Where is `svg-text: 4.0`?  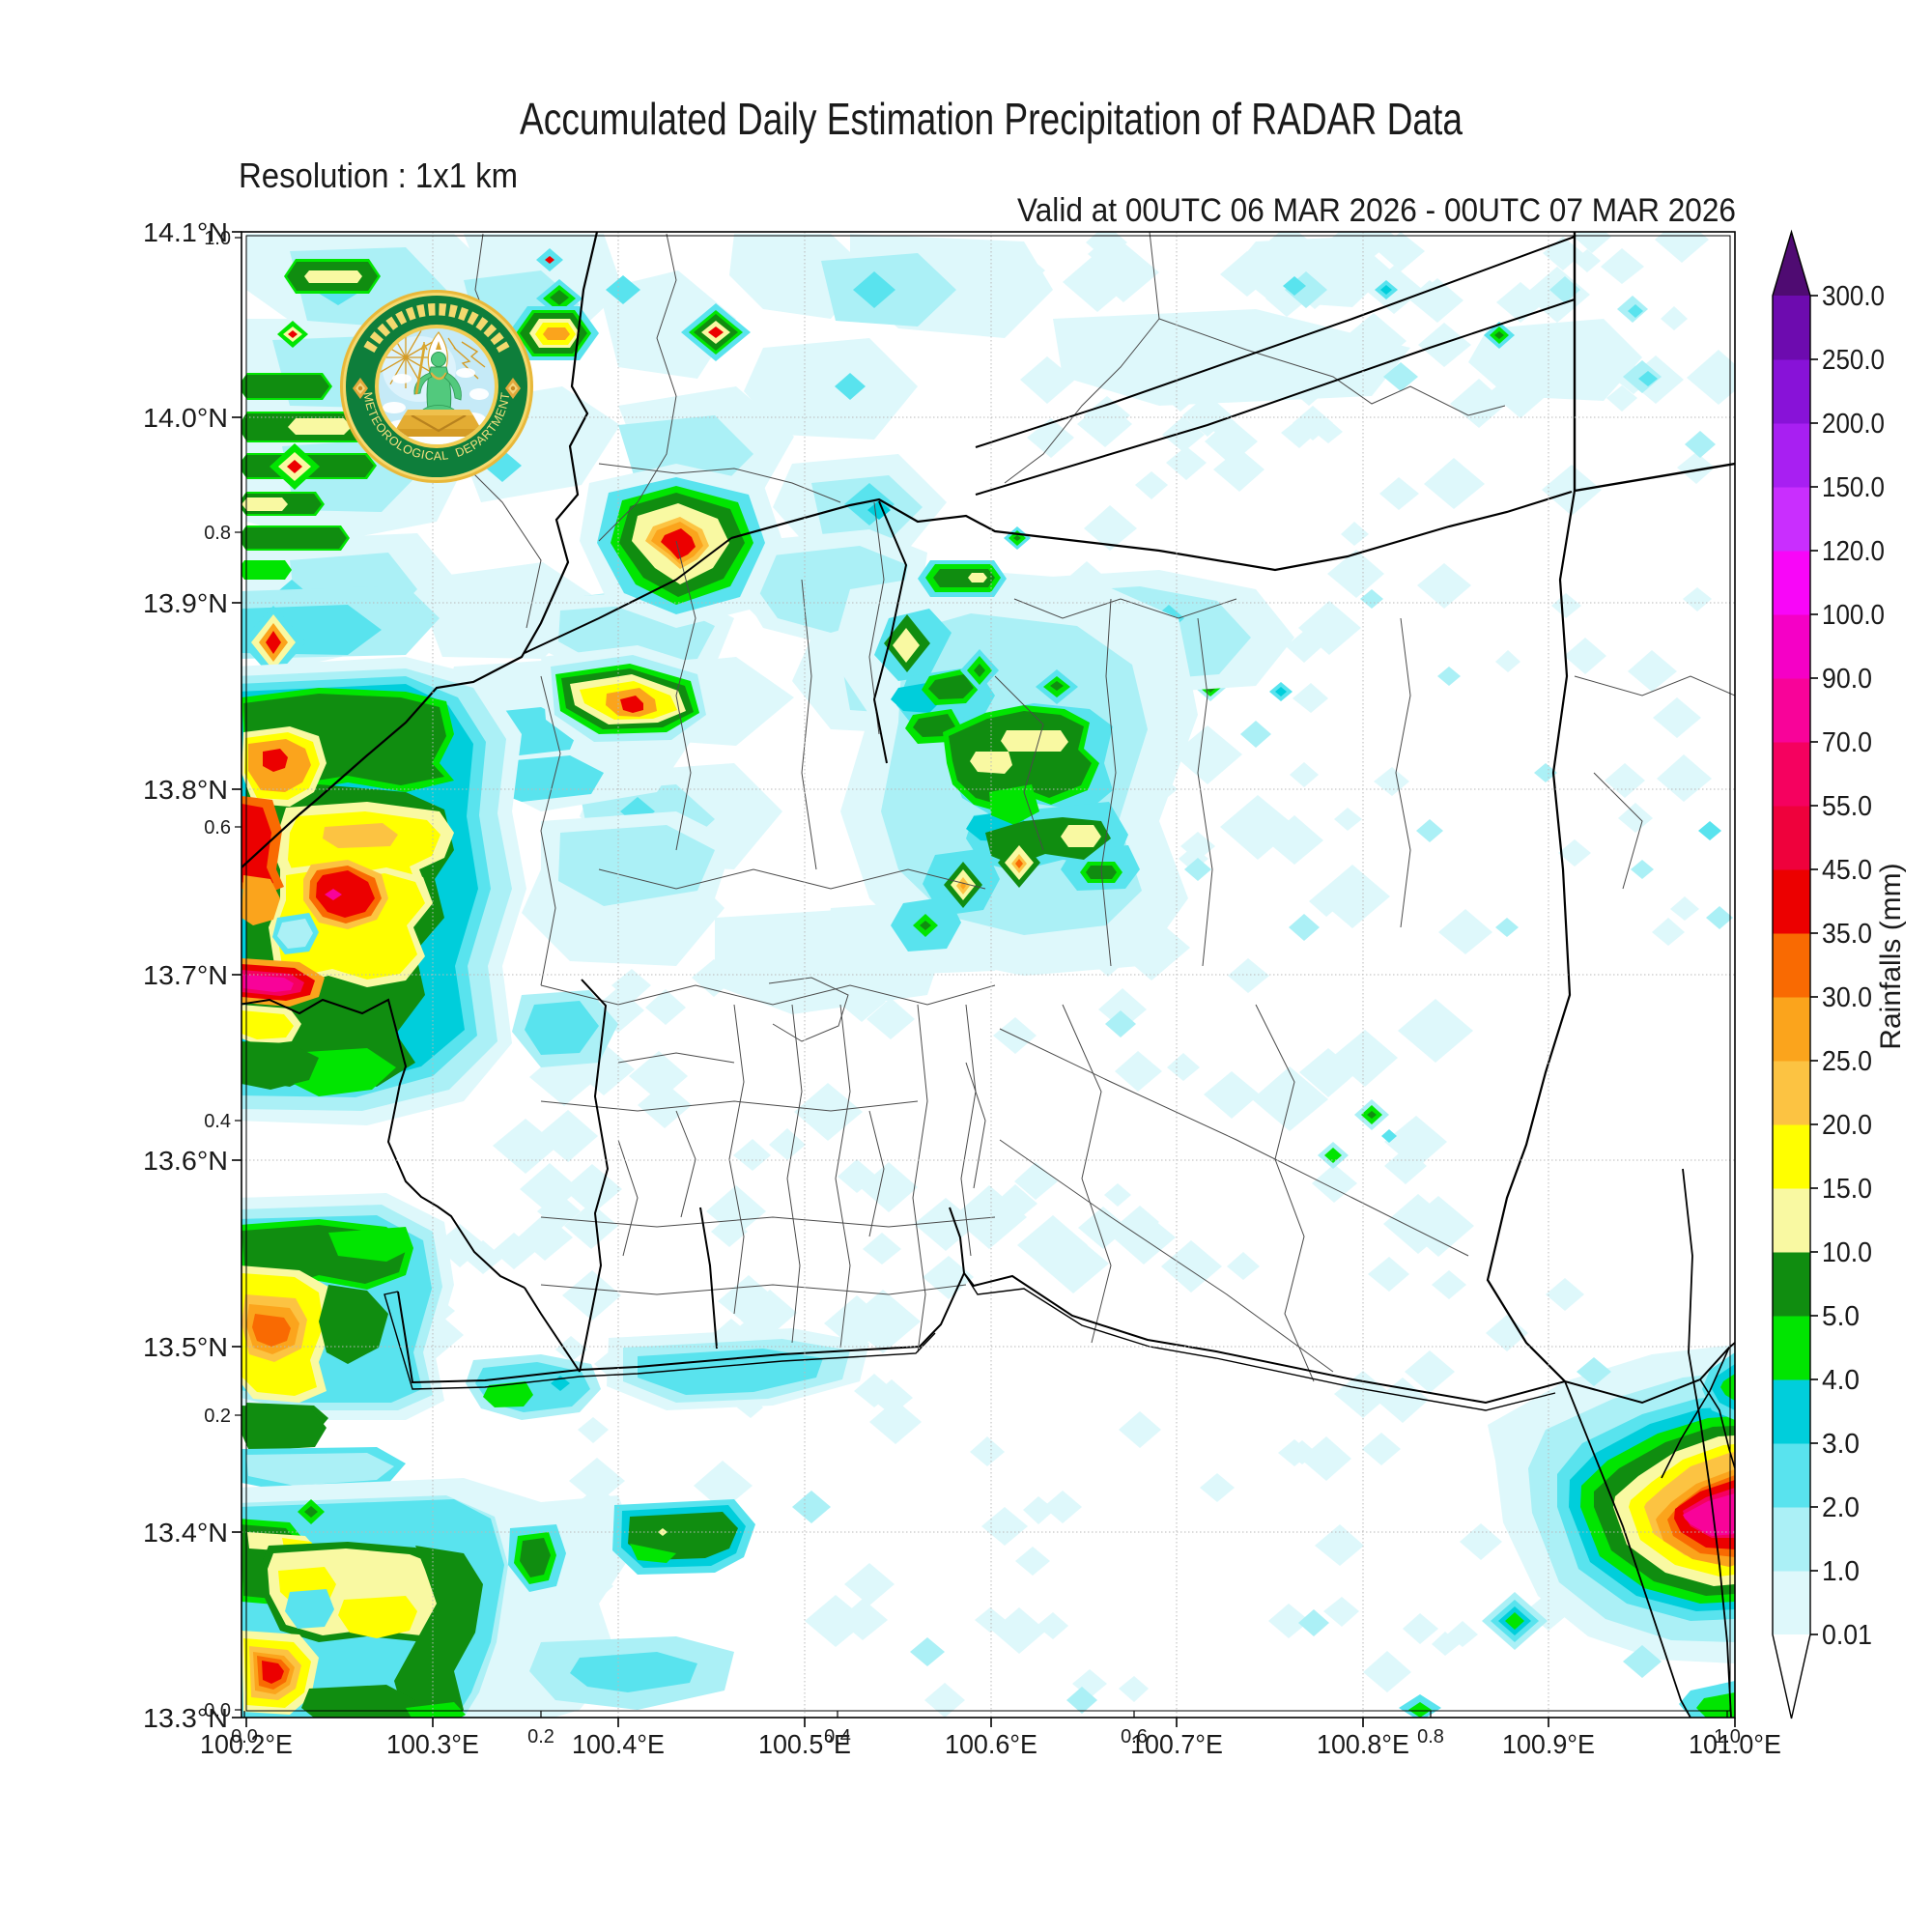
svg-text: 4.0 is located at coordinates (1841, 1380).